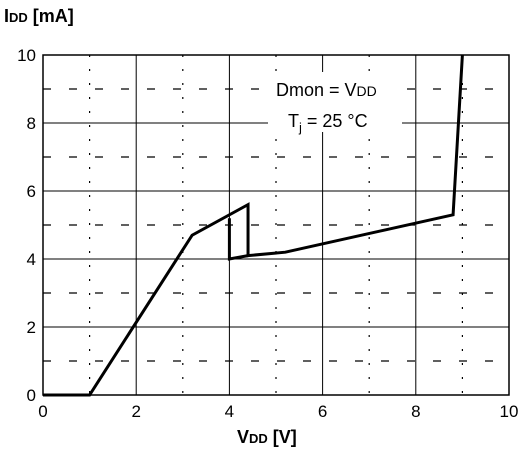 This screenshot has height=452, width=522. What do you see at coordinates (31, 395) in the screenshot?
I see `y-tick-label: 0` at bounding box center [31, 395].